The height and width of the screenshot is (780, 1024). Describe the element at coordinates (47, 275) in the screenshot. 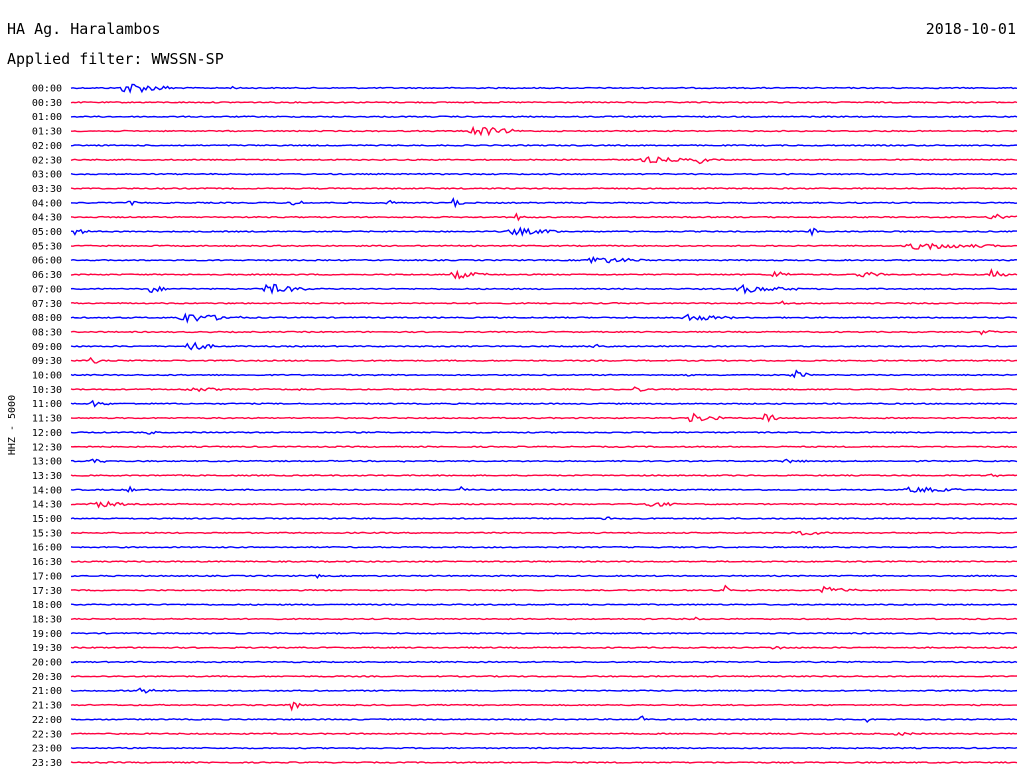

I see `row-time-label: 06:30` at that location.